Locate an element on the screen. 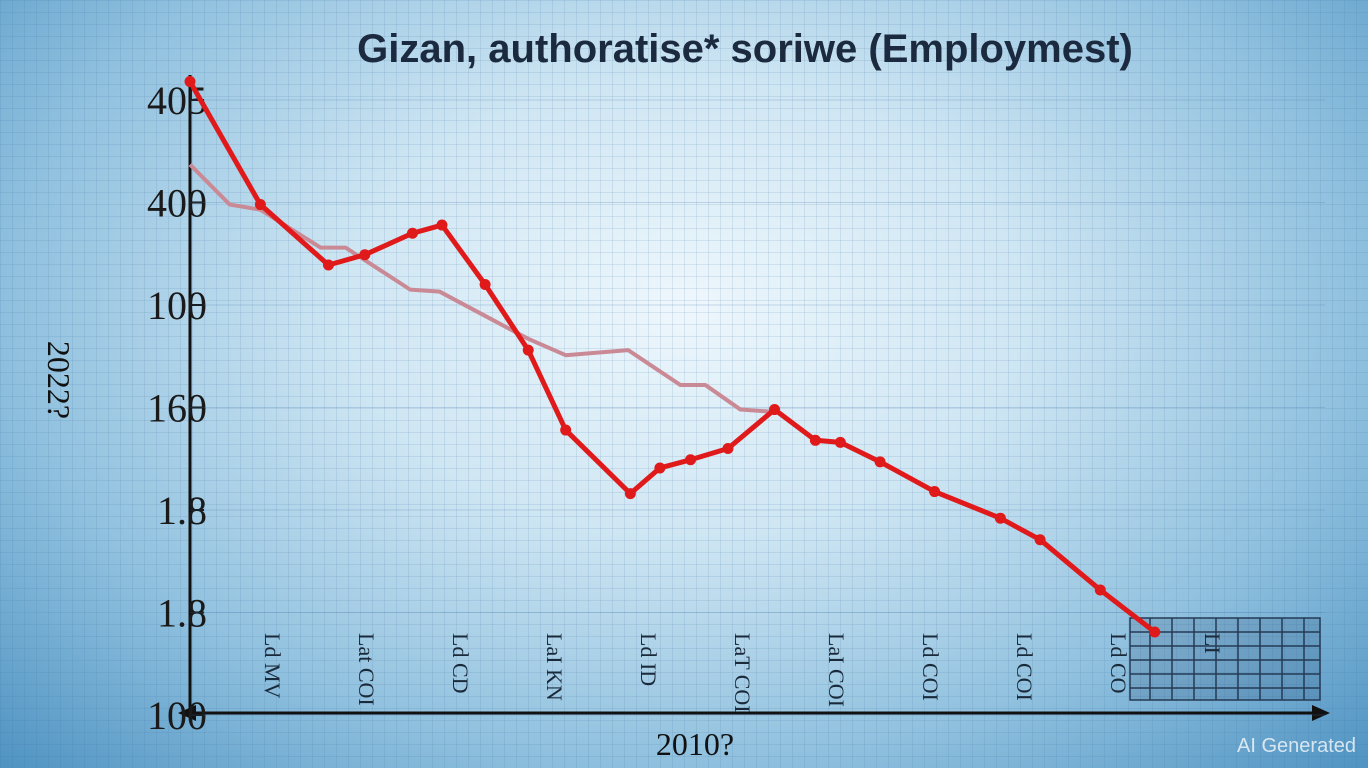 Image resolution: width=1368 pixels, height=768 pixels. x-tick-label: LaI COI is located at coordinates (836, 670).